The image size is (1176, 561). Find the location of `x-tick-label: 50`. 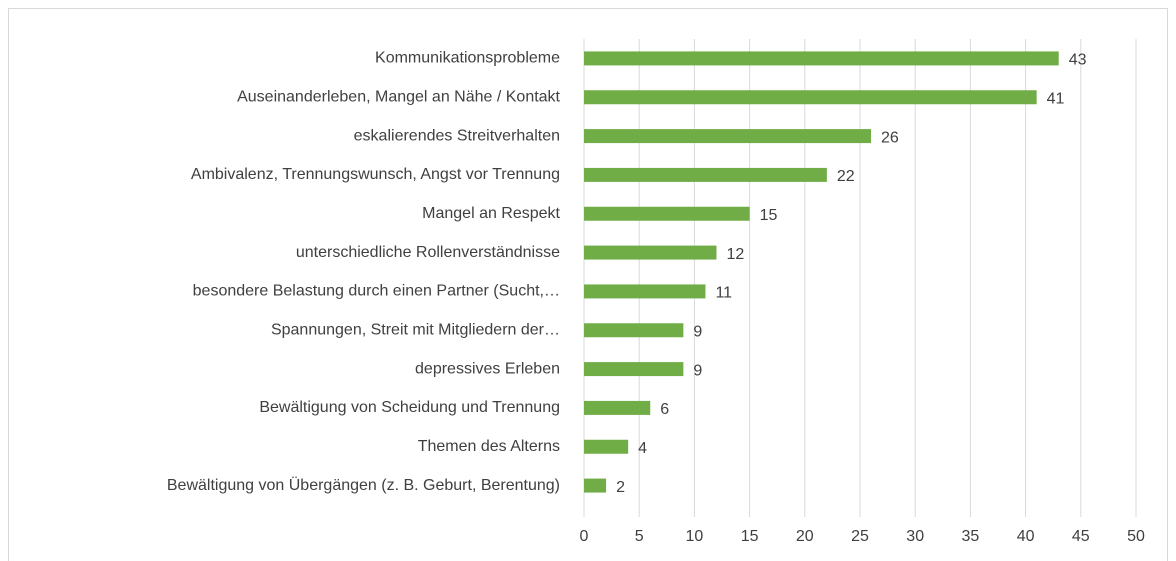

x-tick-label: 50 is located at coordinates (1136, 536).